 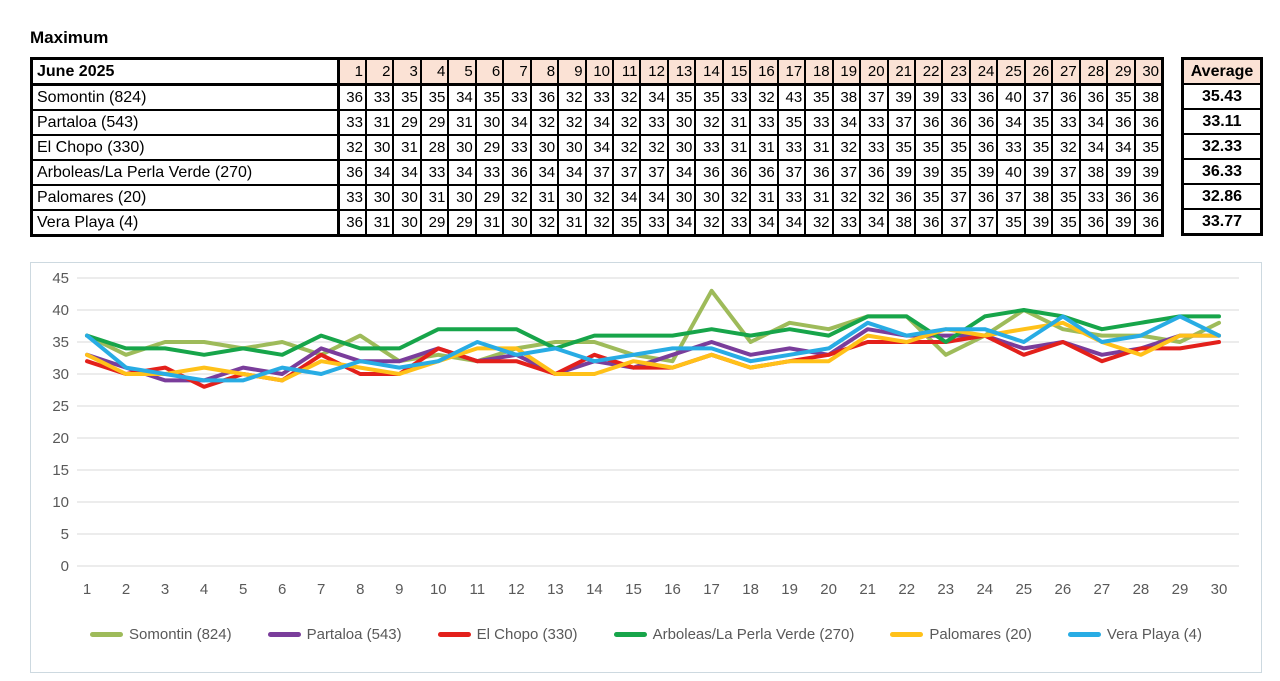 I want to click on average-value: 33.11, so click(x=1222, y=121).